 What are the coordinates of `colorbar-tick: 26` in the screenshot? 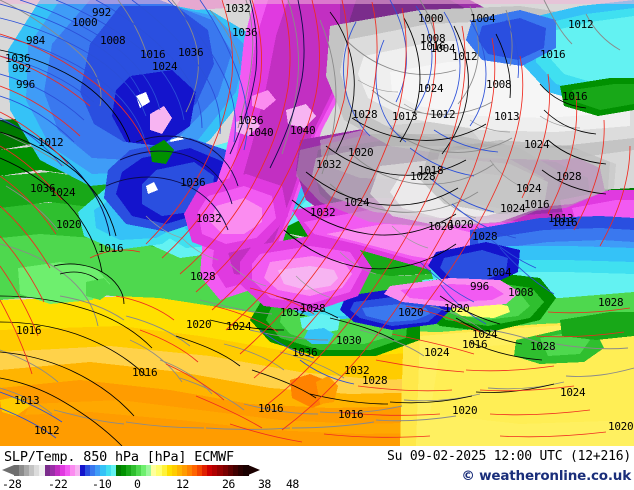 It's located at (228, 483).